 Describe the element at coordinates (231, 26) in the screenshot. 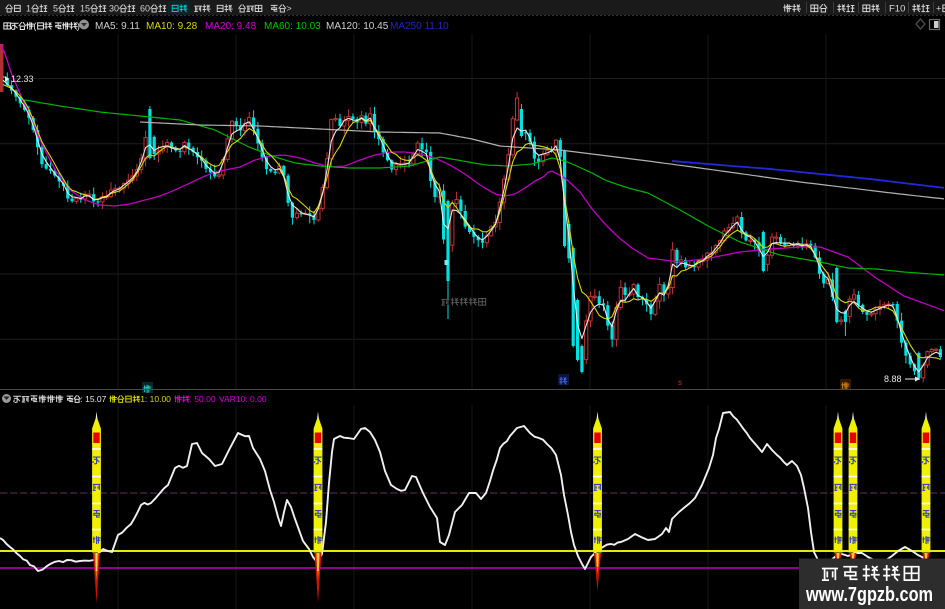

I see `svg-text: MA20: 9.48` at that location.